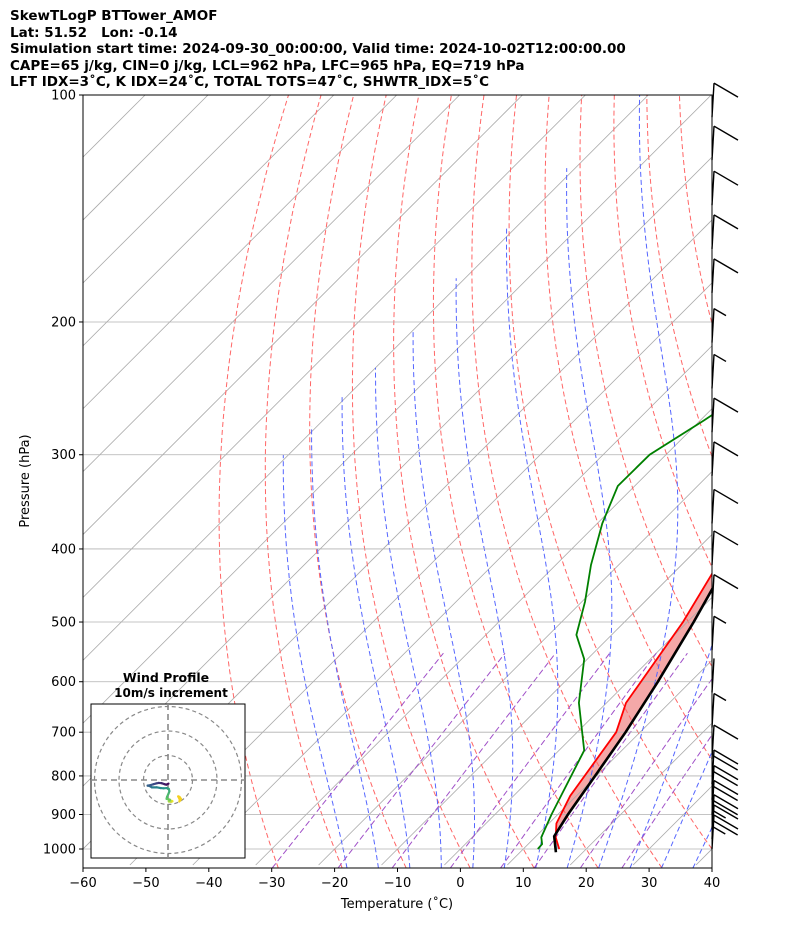 The height and width of the screenshot is (937, 794). What do you see at coordinates (25, 480) in the screenshot?
I see `y-axis-label: Pressure (hPa)` at bounding box center [25, 480].